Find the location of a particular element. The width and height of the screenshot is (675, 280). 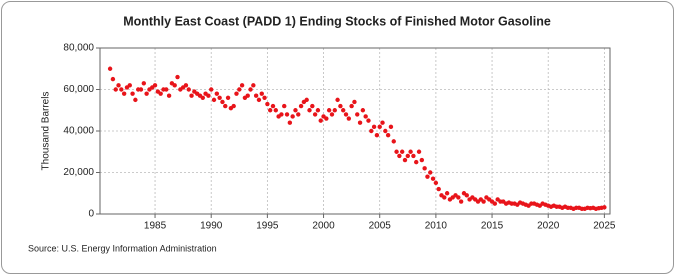

x-tick-label: 1995 is located at coordinates (267, 226).